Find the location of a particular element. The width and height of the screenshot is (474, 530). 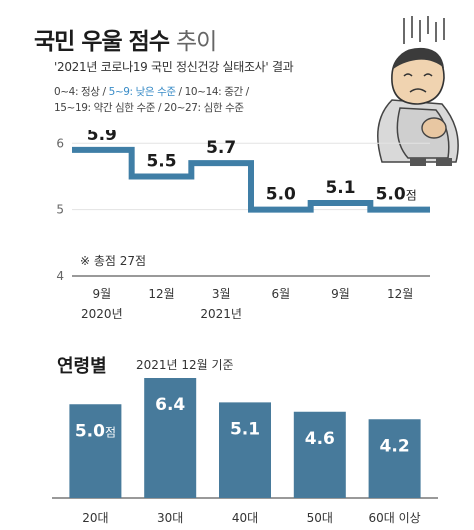

bar-value-label: 5.1 is located at coordinates (245, 429).